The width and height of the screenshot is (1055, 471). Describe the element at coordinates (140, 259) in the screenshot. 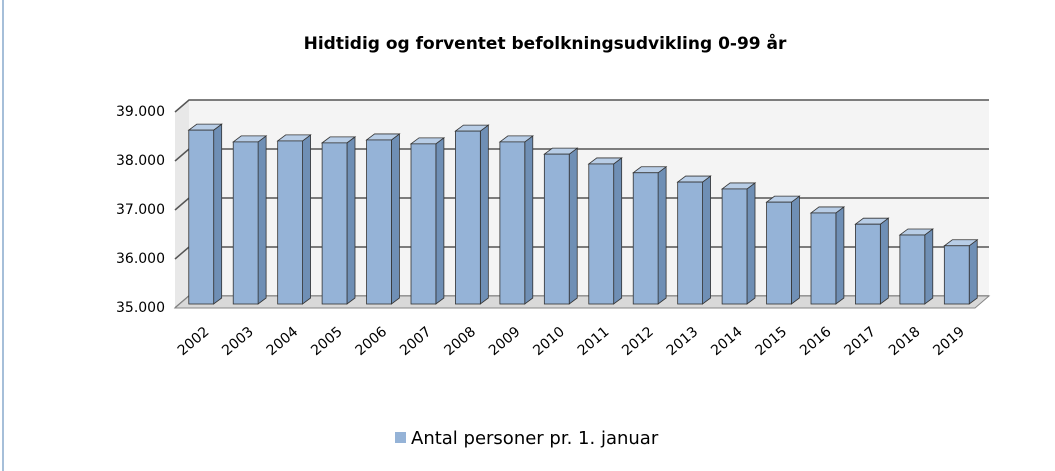

I see `y-tick-label: 36.000` at that location.